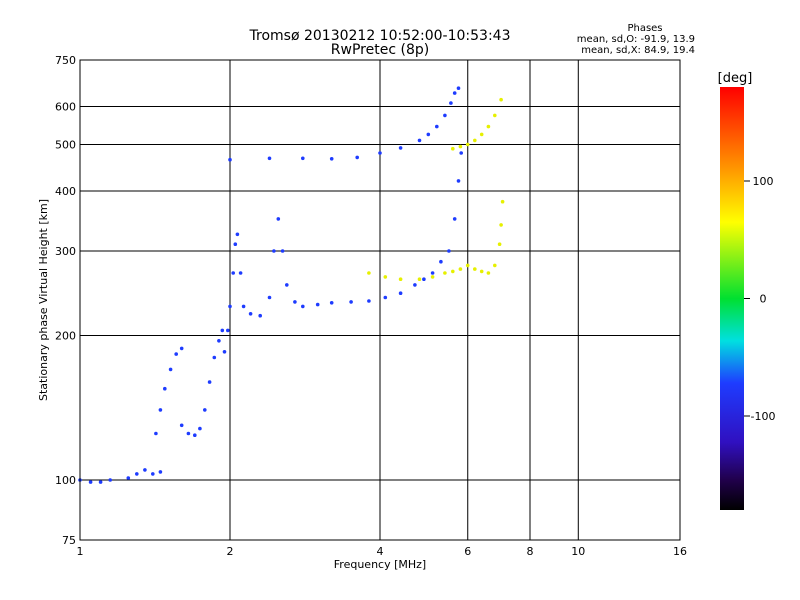  Describe the element at coordinates (644, 28) in the screenshot. I see `stats-heading: Phases` at that location.